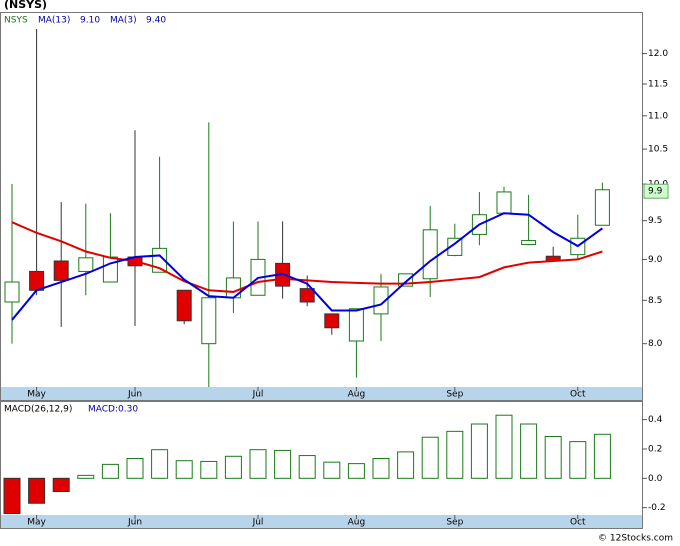  What do you see at coordinates (658, 85) in the screenshot?
I see `y-tick-label: 11.5` at bounding box center [658, 85].